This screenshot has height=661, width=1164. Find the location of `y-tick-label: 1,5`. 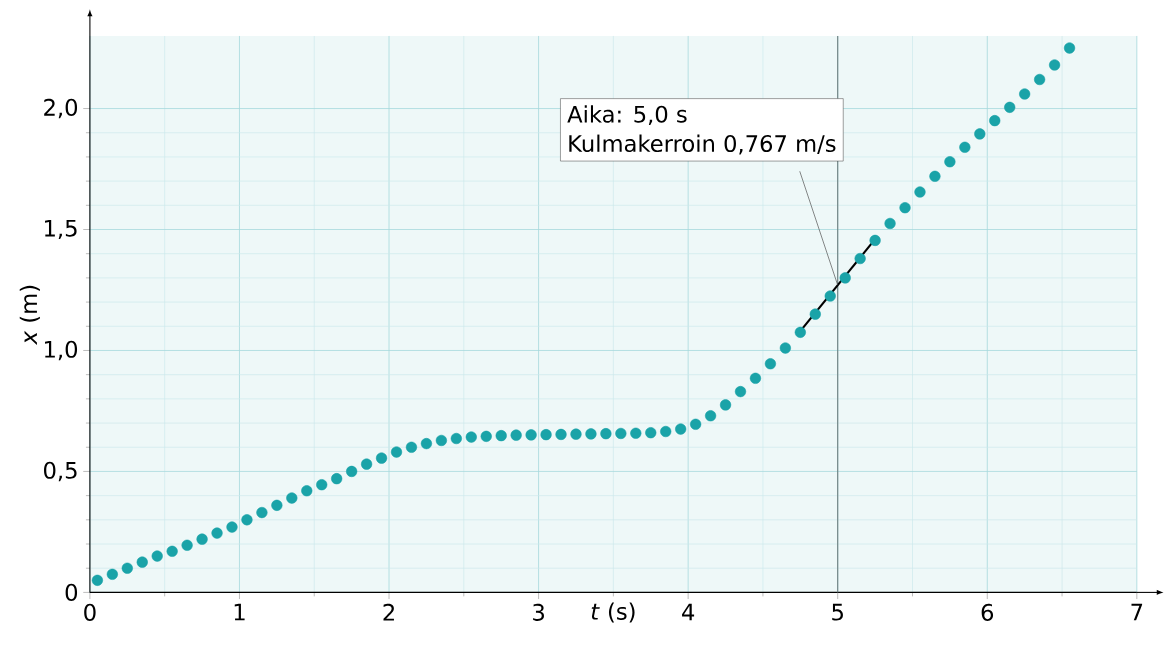

y-tick-label: 1,5 is located at coordinates (61, 229).